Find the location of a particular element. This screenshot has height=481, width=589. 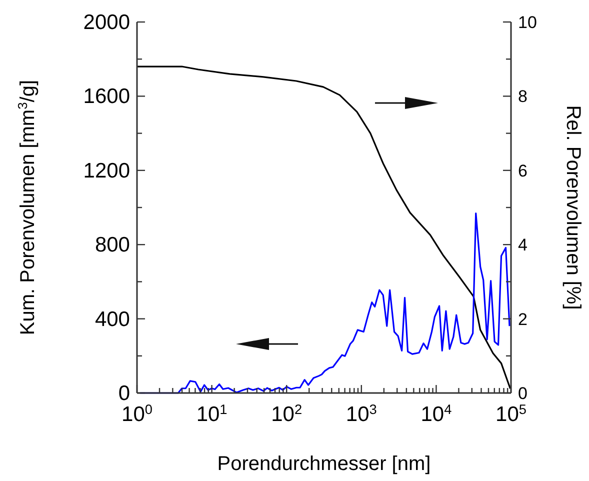

x-tick-label: 10$^{3}$ is located at coordinates (361, 414).